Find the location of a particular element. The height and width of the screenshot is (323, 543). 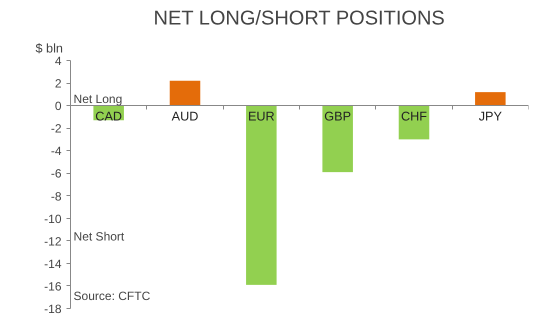

y-tick-label: 0 is located at coordinates (58, 106).